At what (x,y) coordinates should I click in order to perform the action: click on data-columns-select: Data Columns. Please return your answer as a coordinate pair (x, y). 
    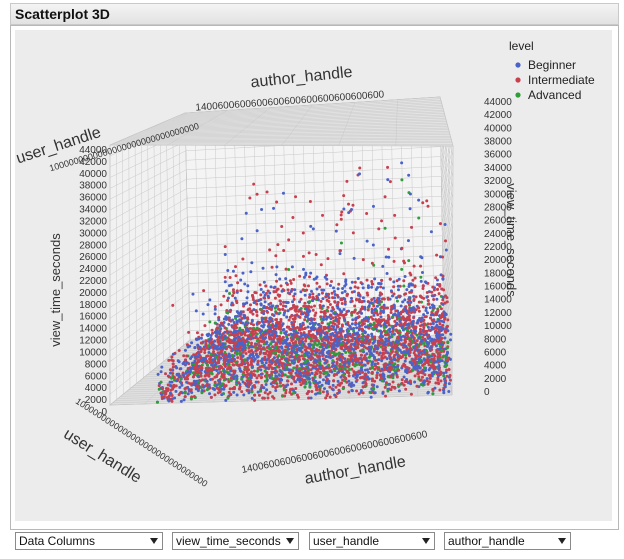
    Looking at the image, I should click on (89, 541).